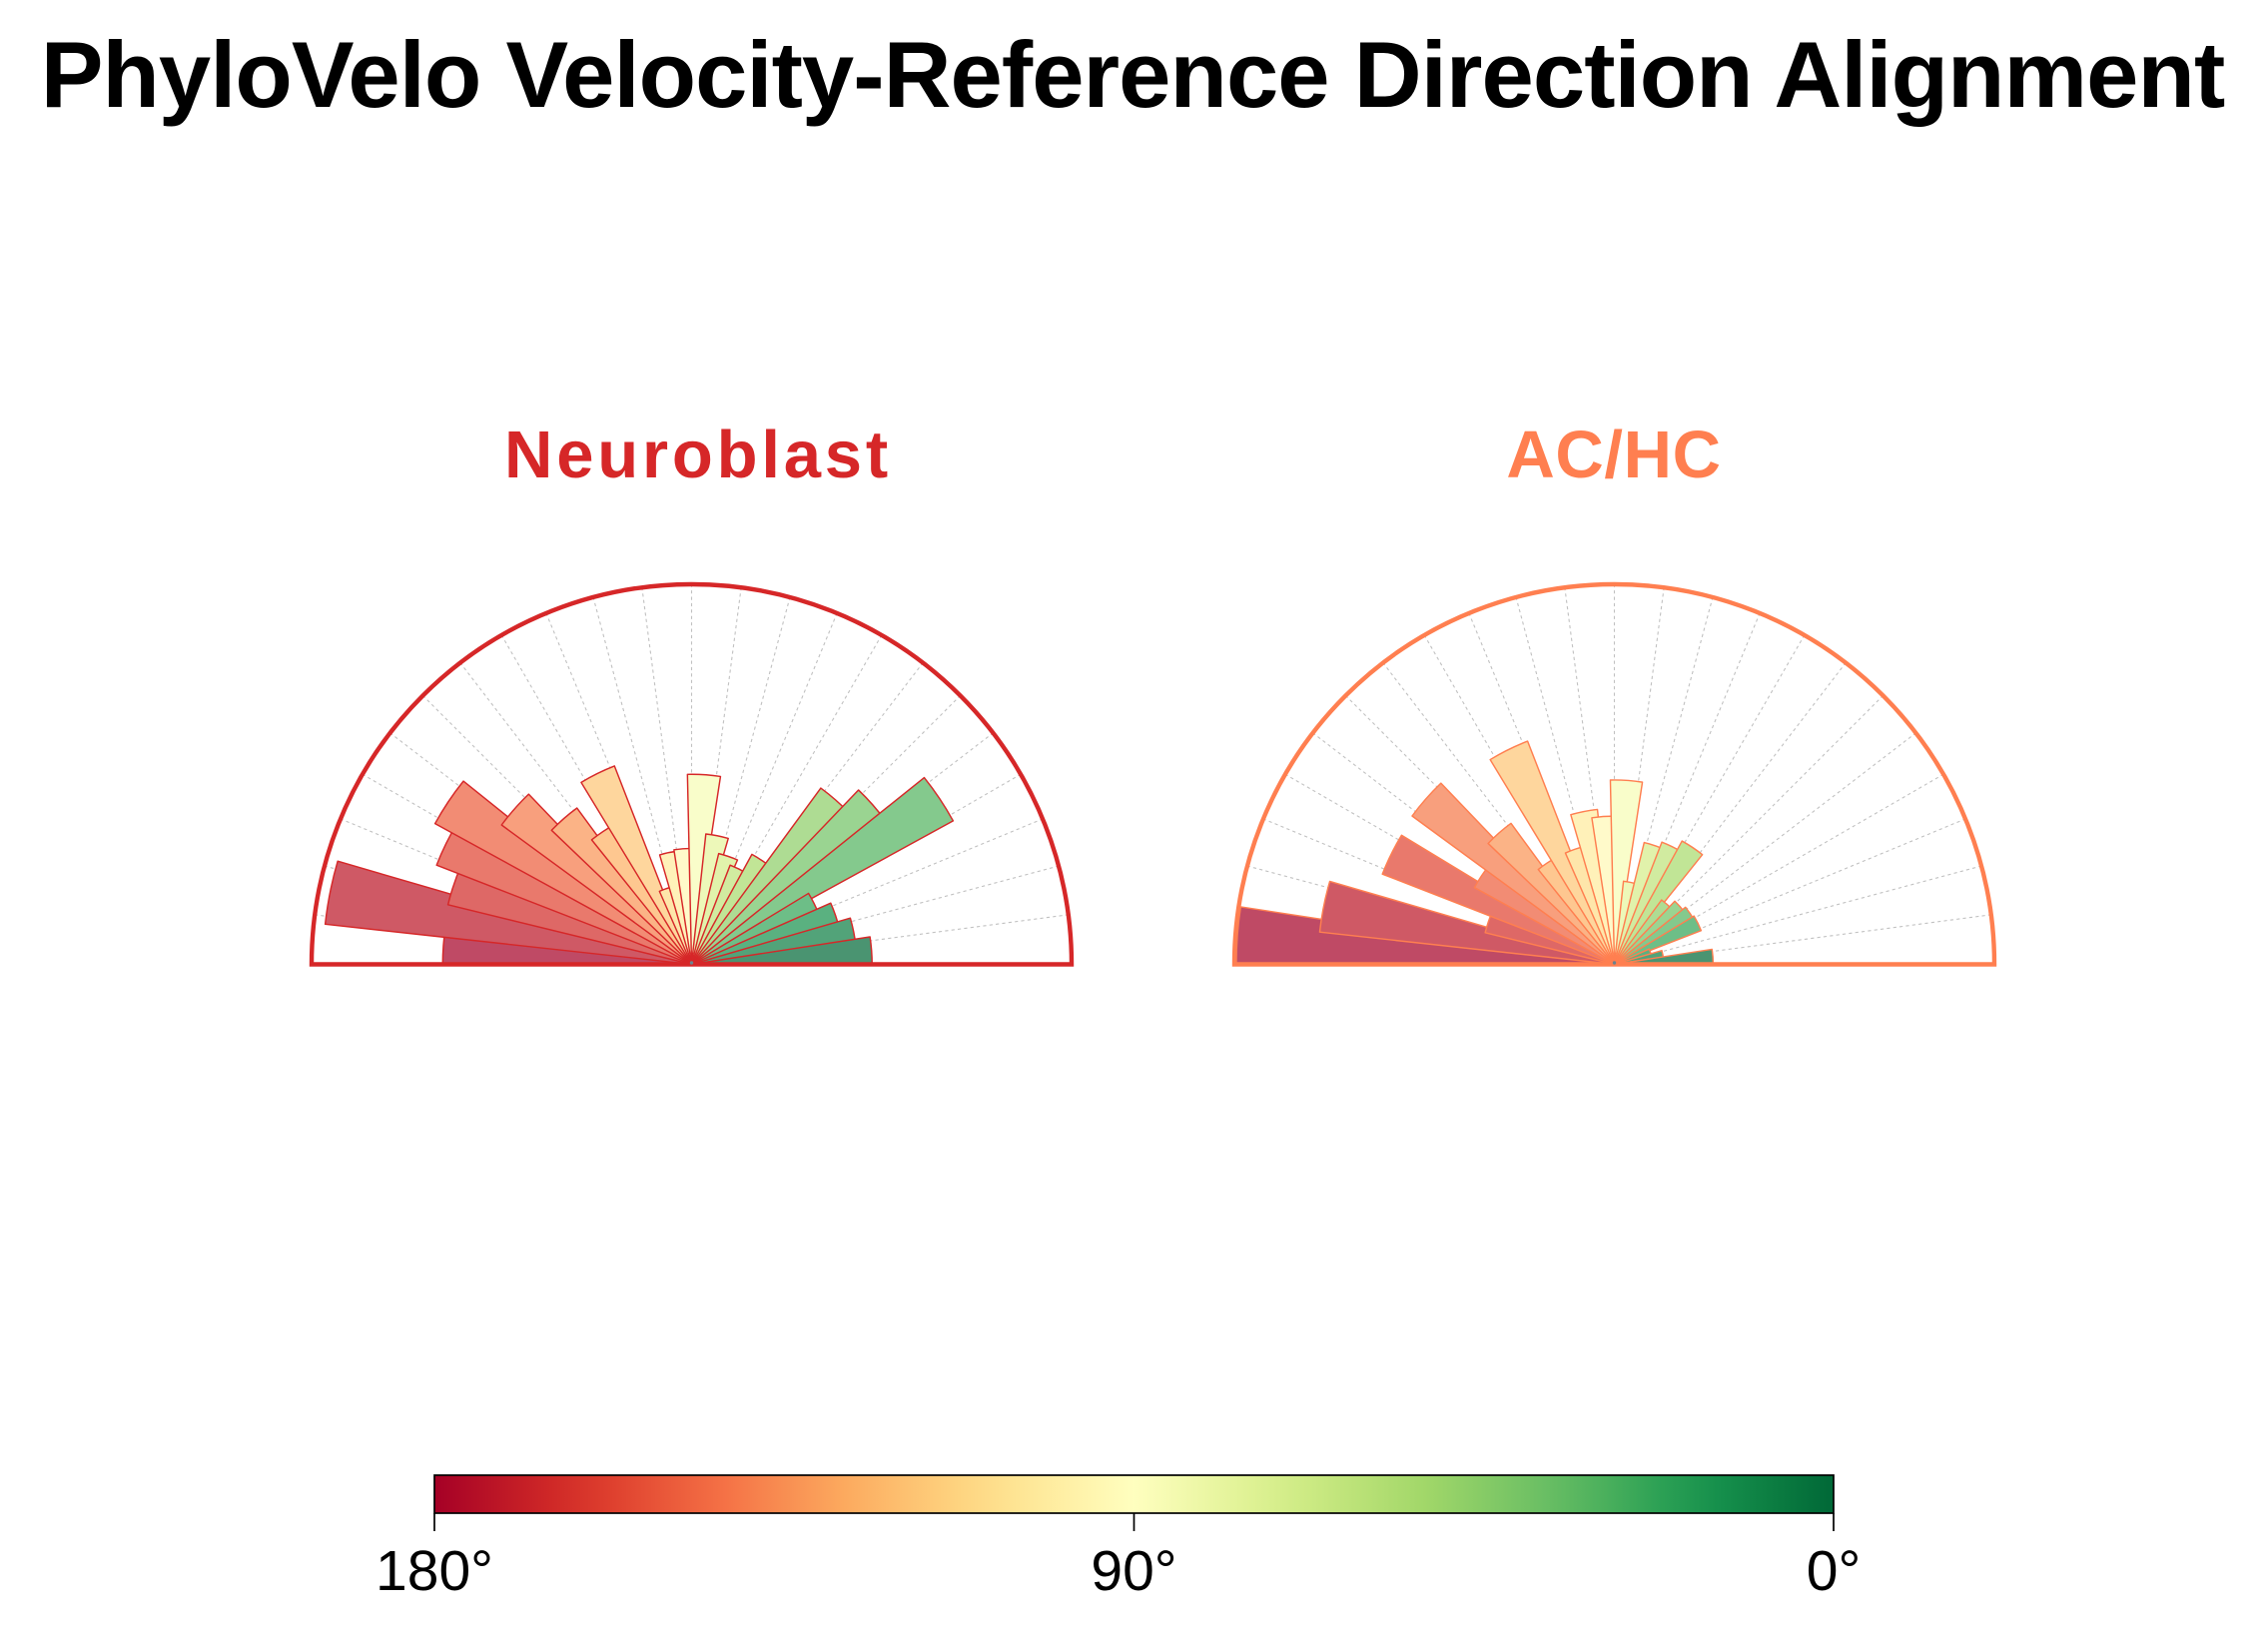 This screenshot has width=2268, height=1647. What do you see at coordinates (1834, 1571) in the screenshot?
I see `svg-text: 0°` at bounding box center [1834, 1571].